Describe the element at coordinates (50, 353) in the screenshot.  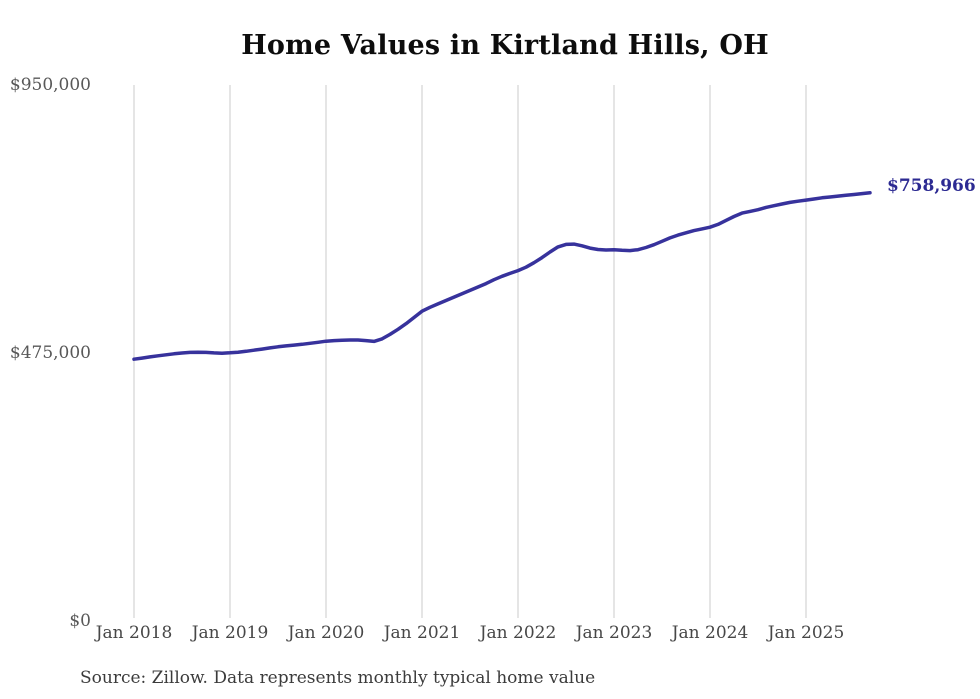
I see `y-tick-475000: $475,000` at that location.